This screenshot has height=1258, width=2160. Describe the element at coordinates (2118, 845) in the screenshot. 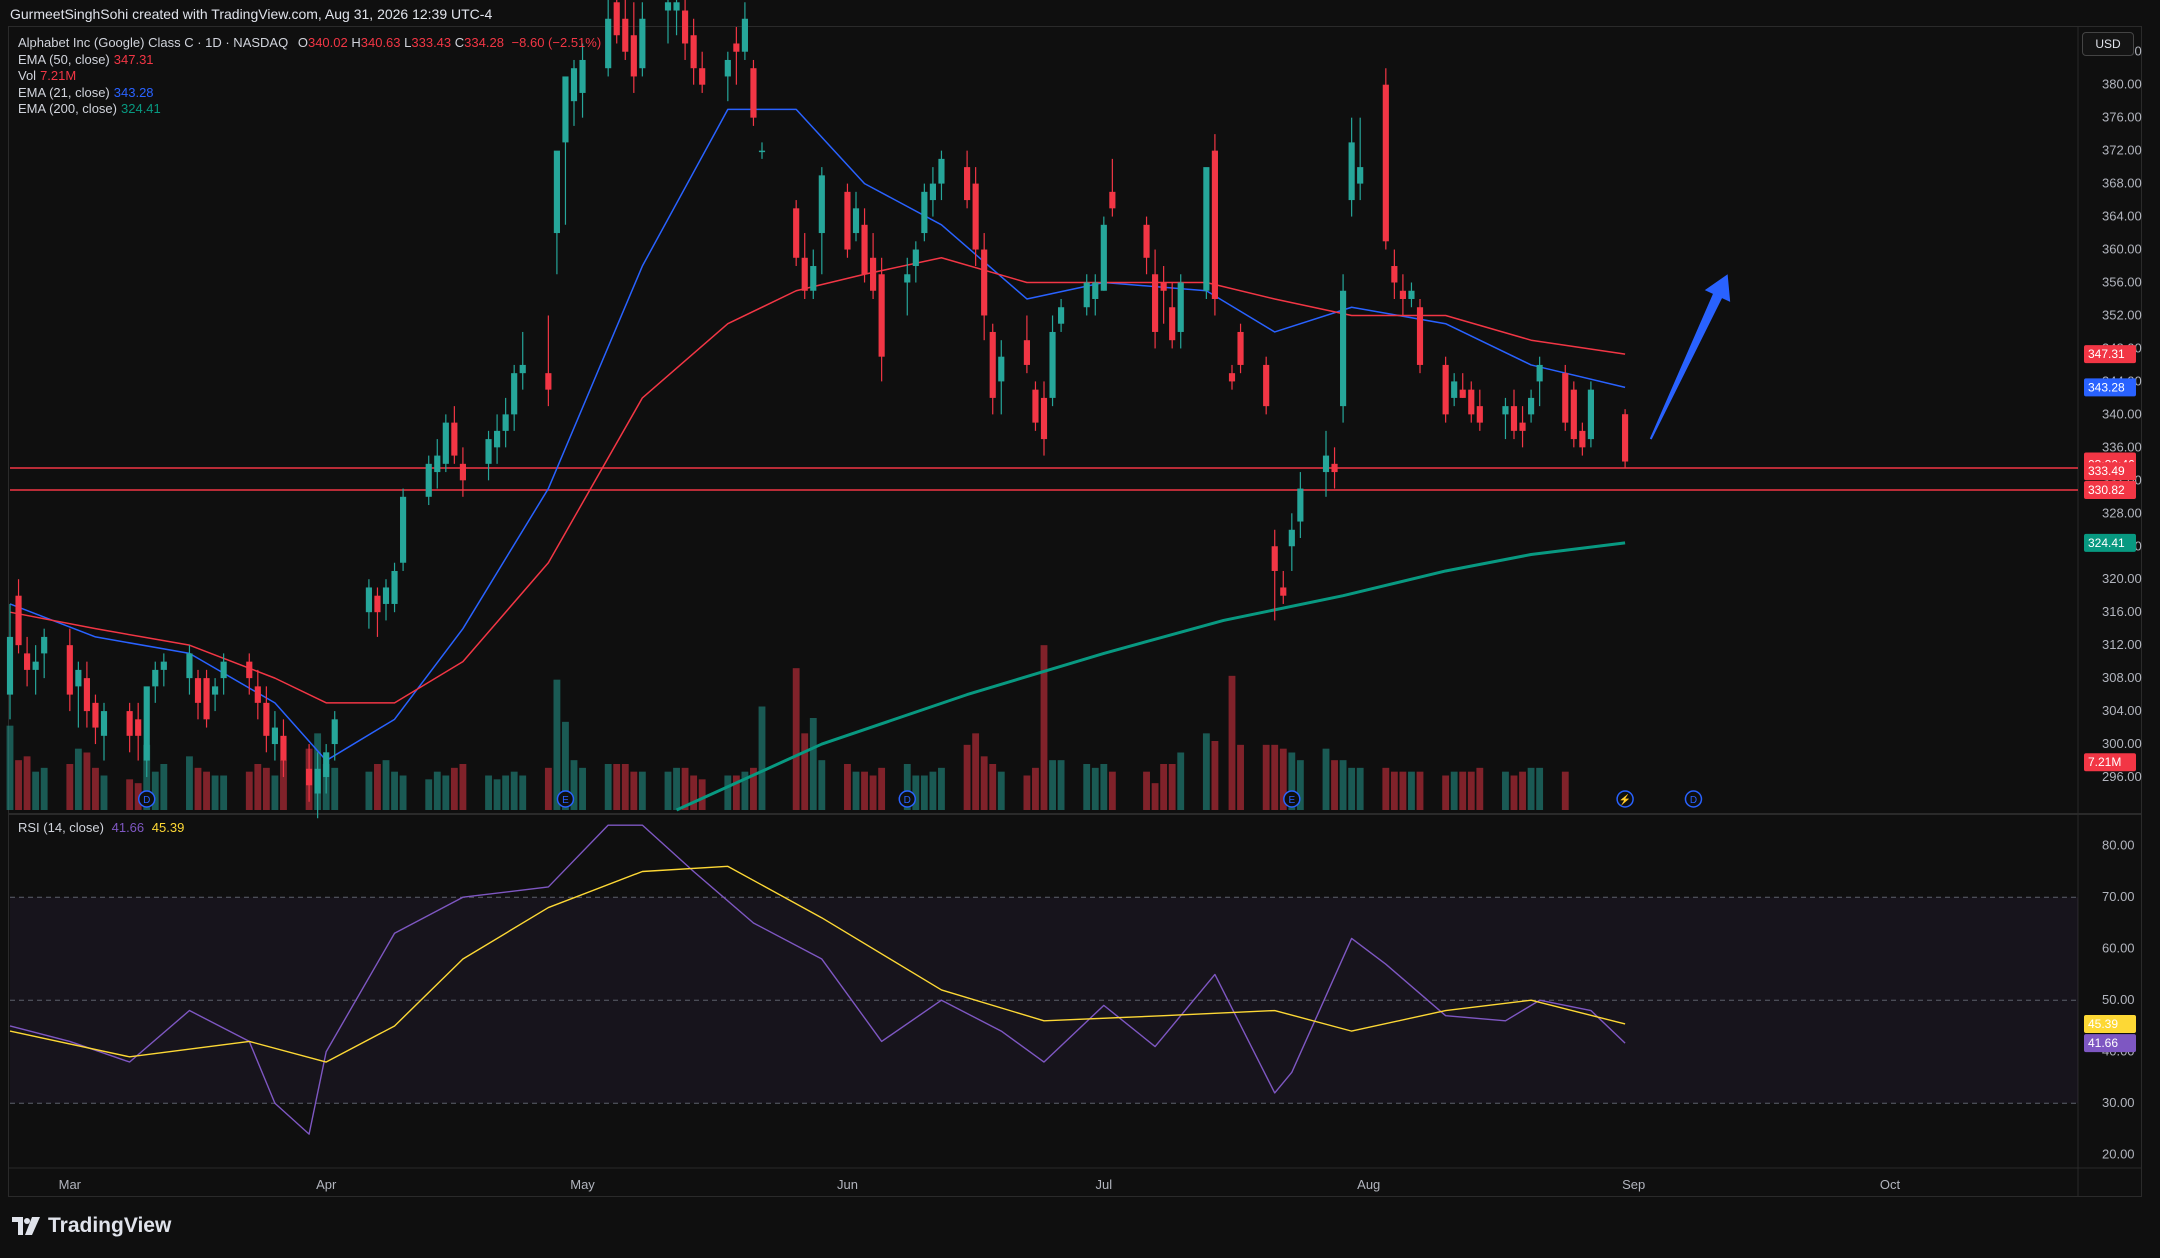

I see `rsi-tick-label: 80.00` at that location.